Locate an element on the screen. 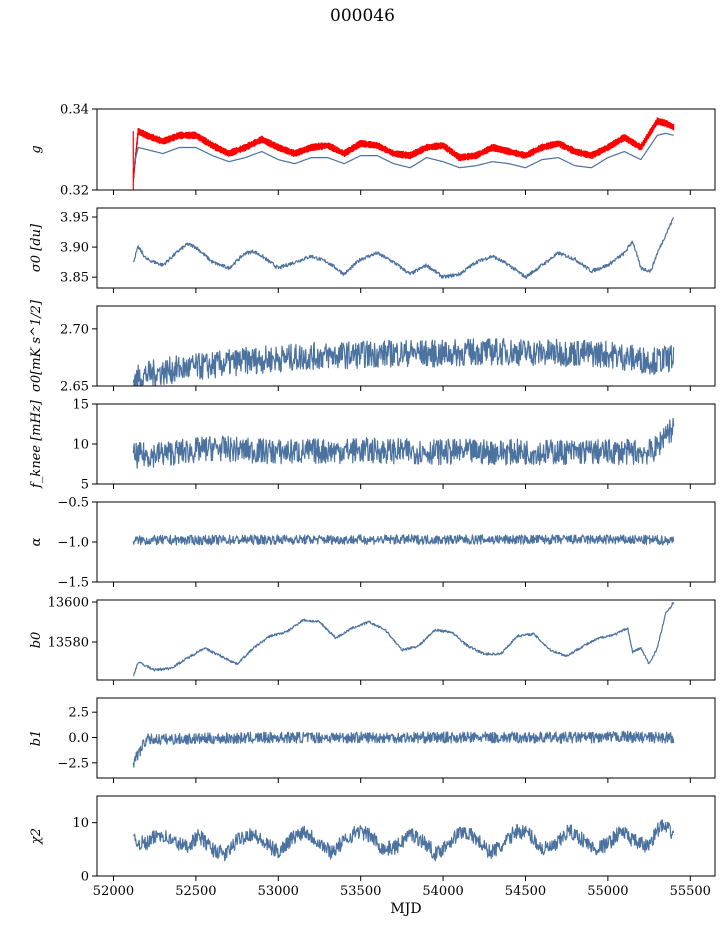 Image resolution: width=725 pixels, height=936 pixels. y-tick-label: 0 is located at coordinates (85, 877).